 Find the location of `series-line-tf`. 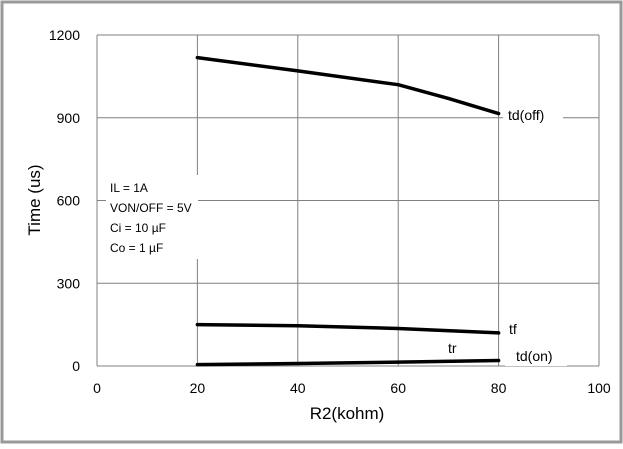

series-line-tf is located at coordinates (348, 328).